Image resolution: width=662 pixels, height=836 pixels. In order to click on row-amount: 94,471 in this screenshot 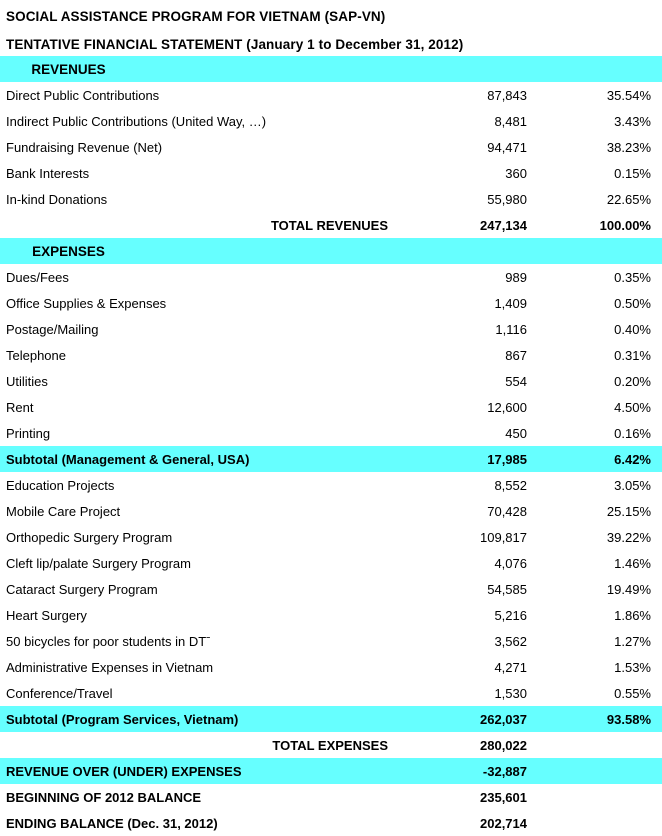, I will do `click(507, 147)`.